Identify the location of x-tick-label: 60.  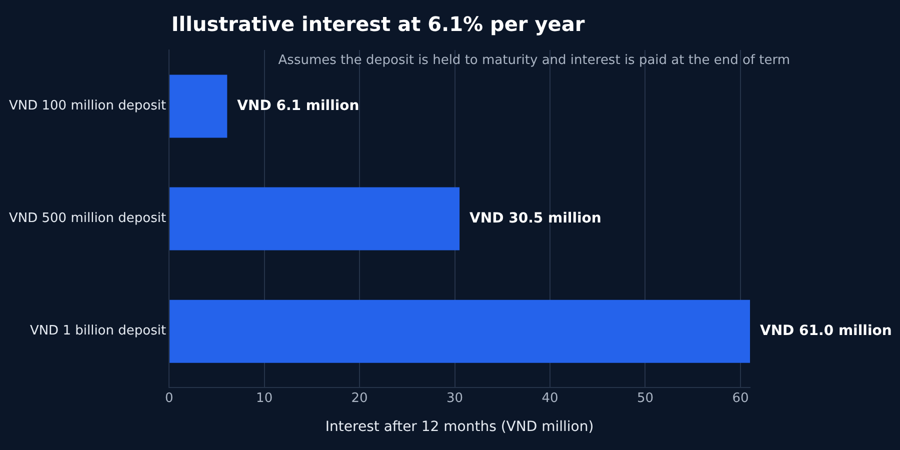
(740, 398).